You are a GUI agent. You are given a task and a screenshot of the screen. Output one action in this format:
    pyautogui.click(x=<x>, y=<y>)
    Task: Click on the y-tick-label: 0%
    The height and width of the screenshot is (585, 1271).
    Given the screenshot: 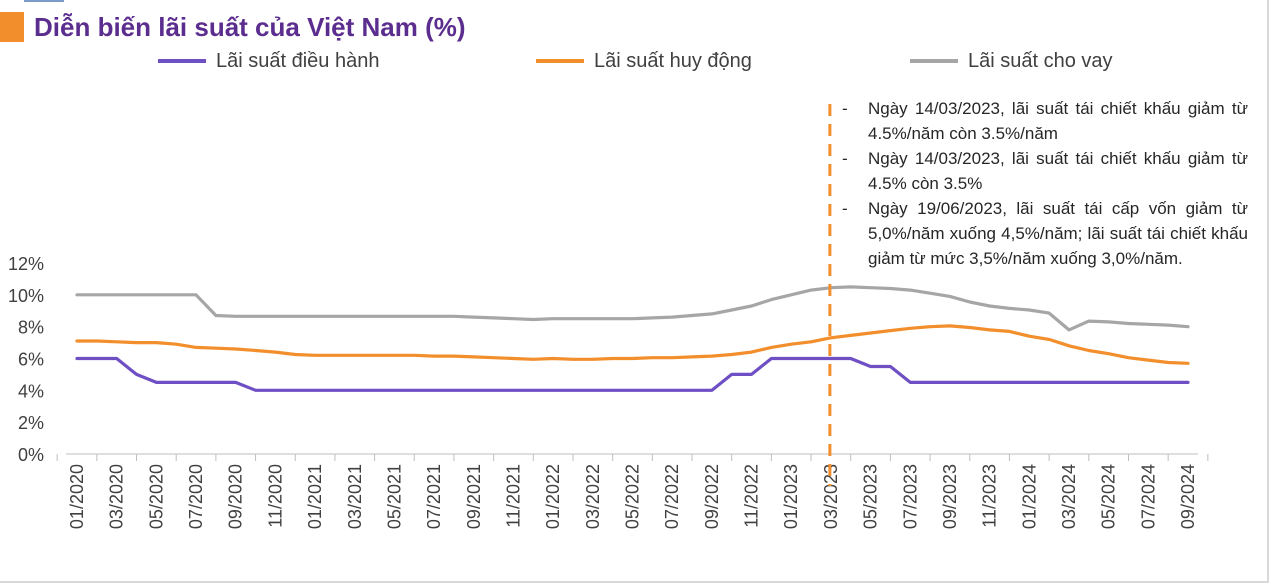 What is the action you would take?
    pyautogui.click(x=31, y=455)
    